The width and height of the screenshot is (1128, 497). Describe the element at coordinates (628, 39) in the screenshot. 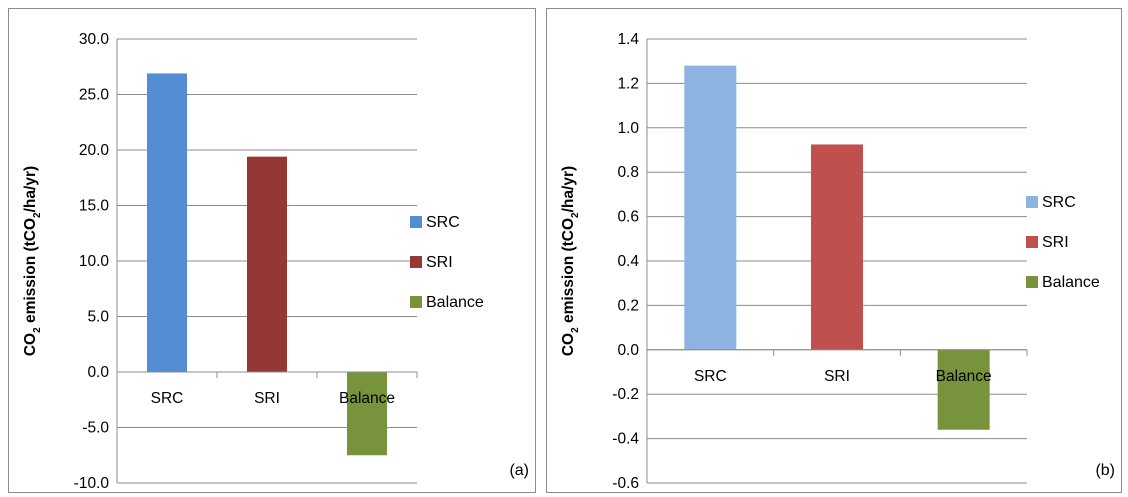

I see `chart-b-ytick-label: 1.4` at that location.